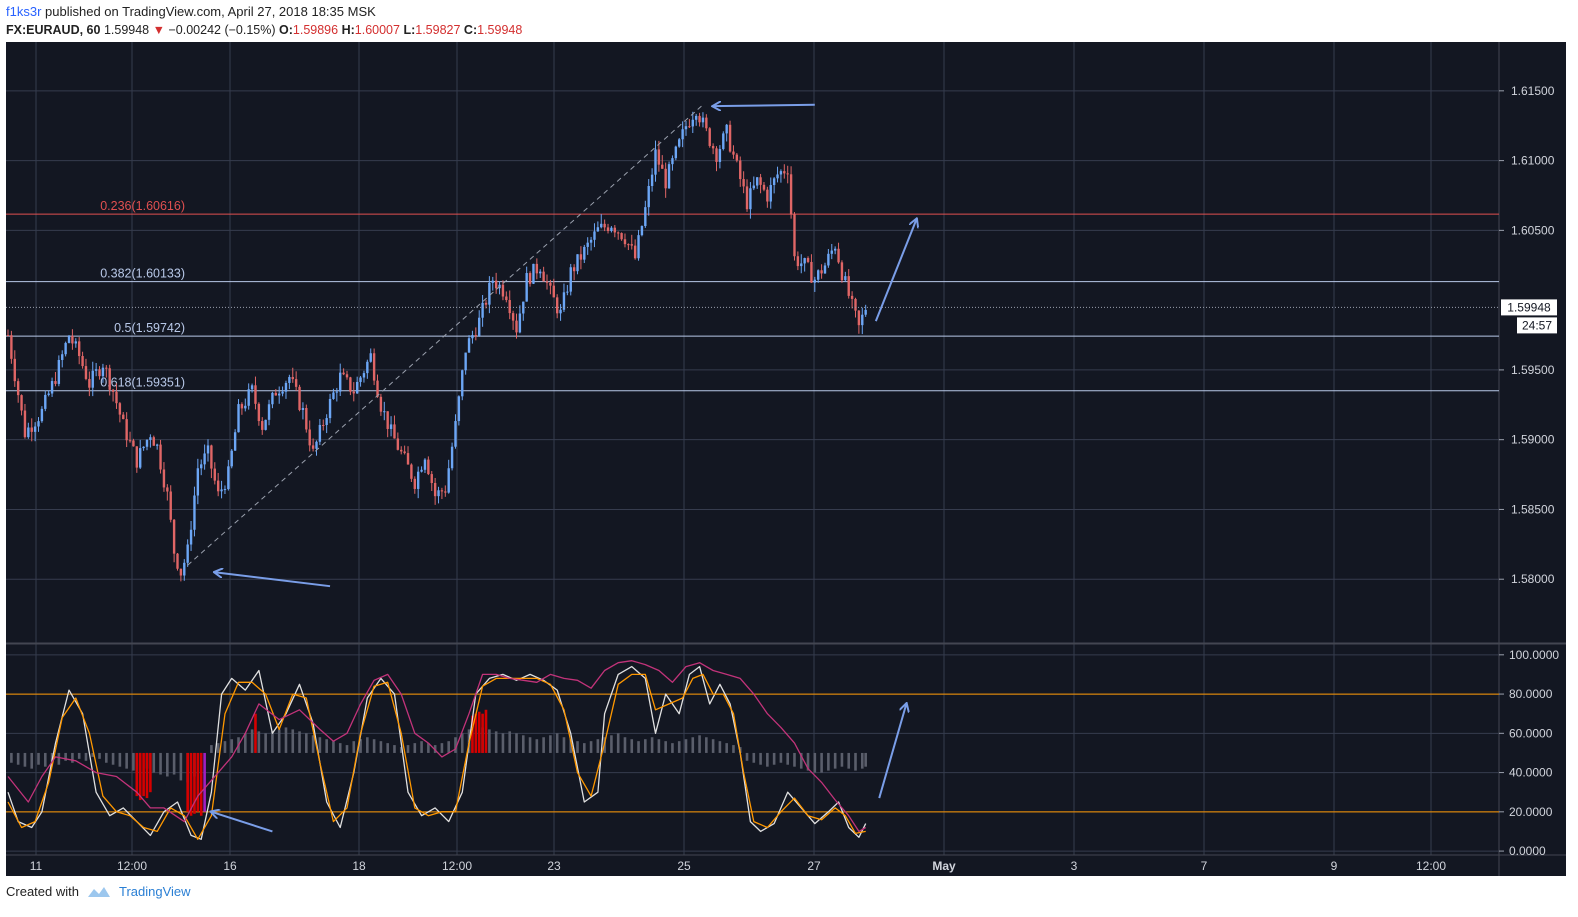  I want to click on annotation-arrow, so click(764, 105).